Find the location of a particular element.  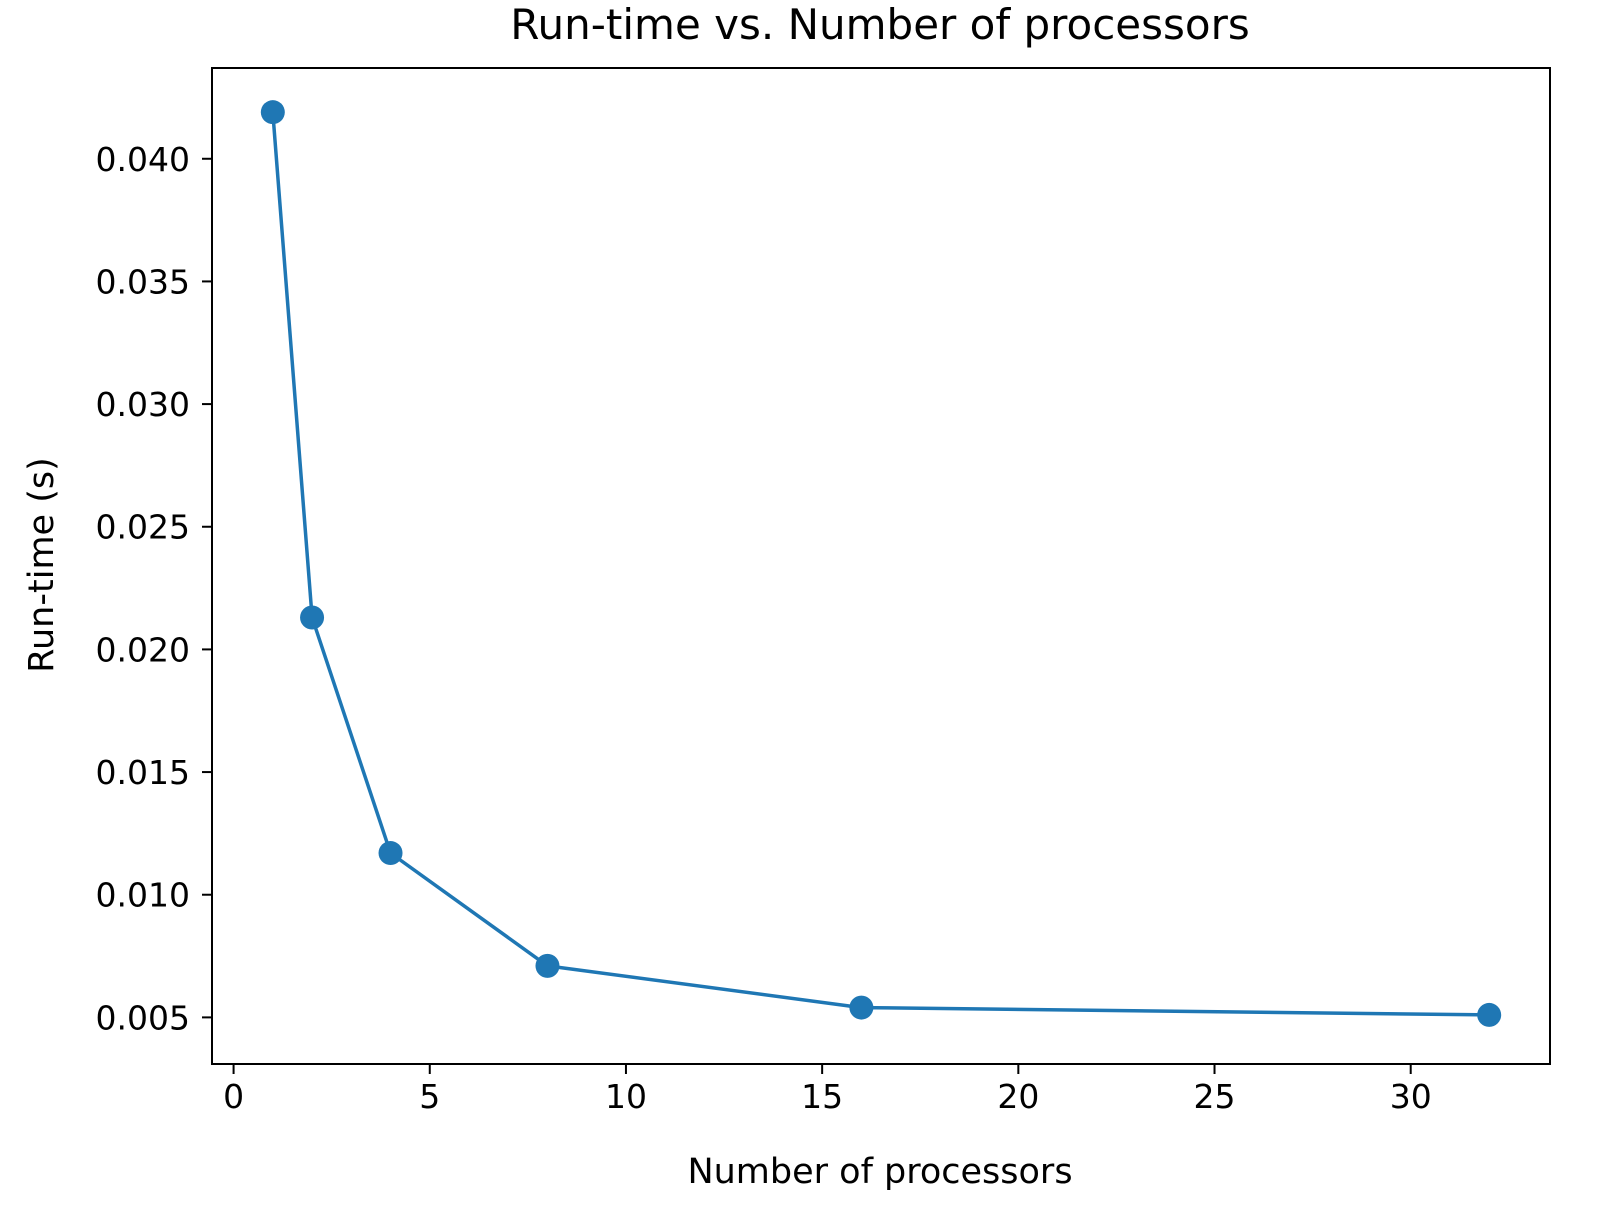

x-tick-label: 20 is located at coordinates (1018, 1096).